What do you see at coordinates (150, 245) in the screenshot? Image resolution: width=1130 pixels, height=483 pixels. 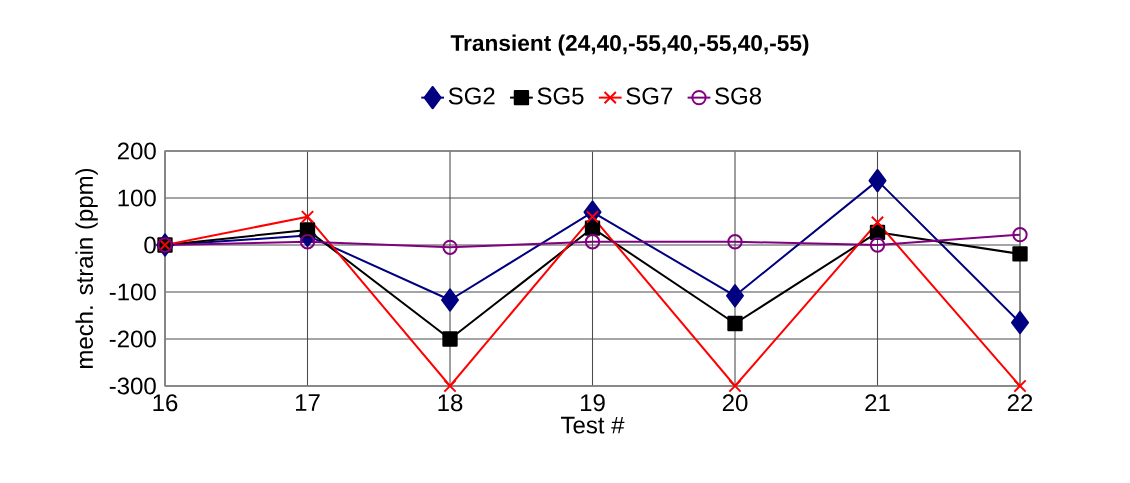 I see `y-tick-label: 0` at bounding box center [150, 245].